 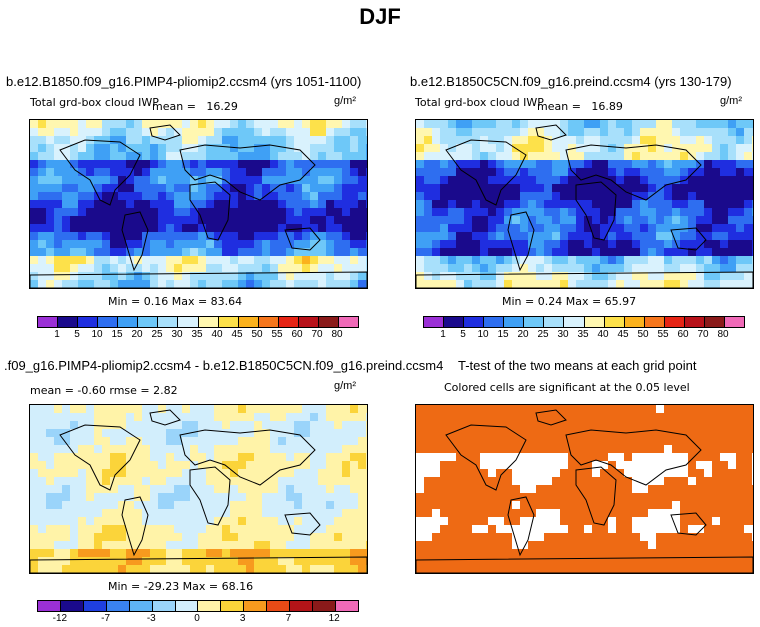 What do you see at coordinates (731, 101) in the screenshot?
I see `panel-tr-unit: g/m²` at bounding box center [731, 101].